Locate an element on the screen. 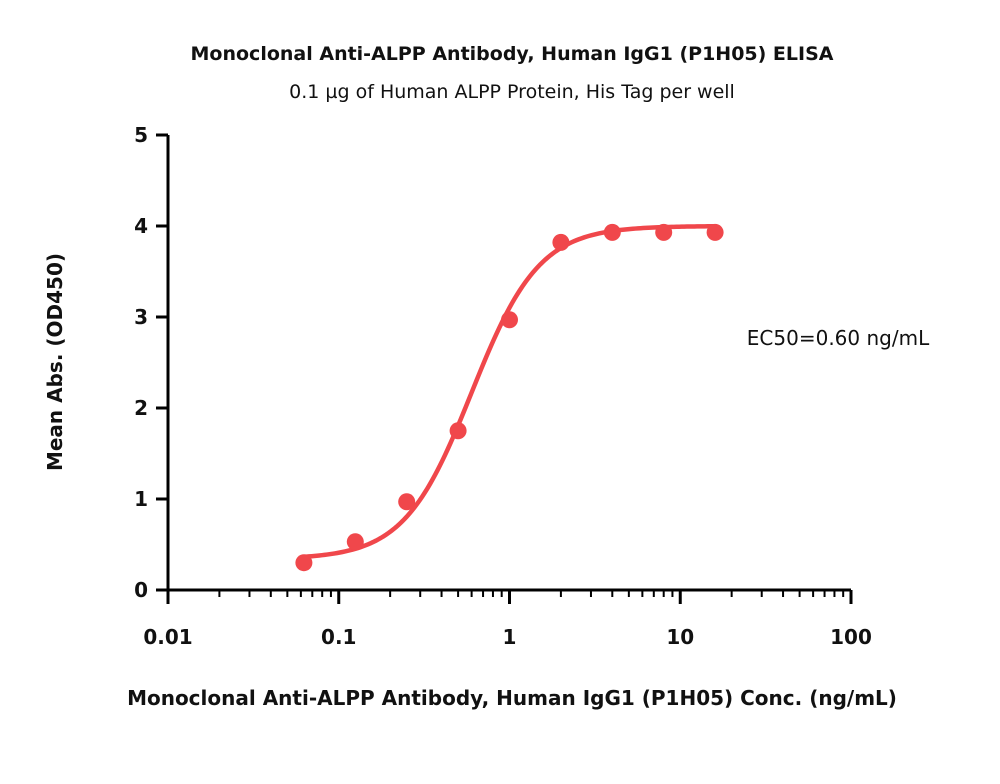  x-tick-label: 0.1 is located at coordinates (338, 637).